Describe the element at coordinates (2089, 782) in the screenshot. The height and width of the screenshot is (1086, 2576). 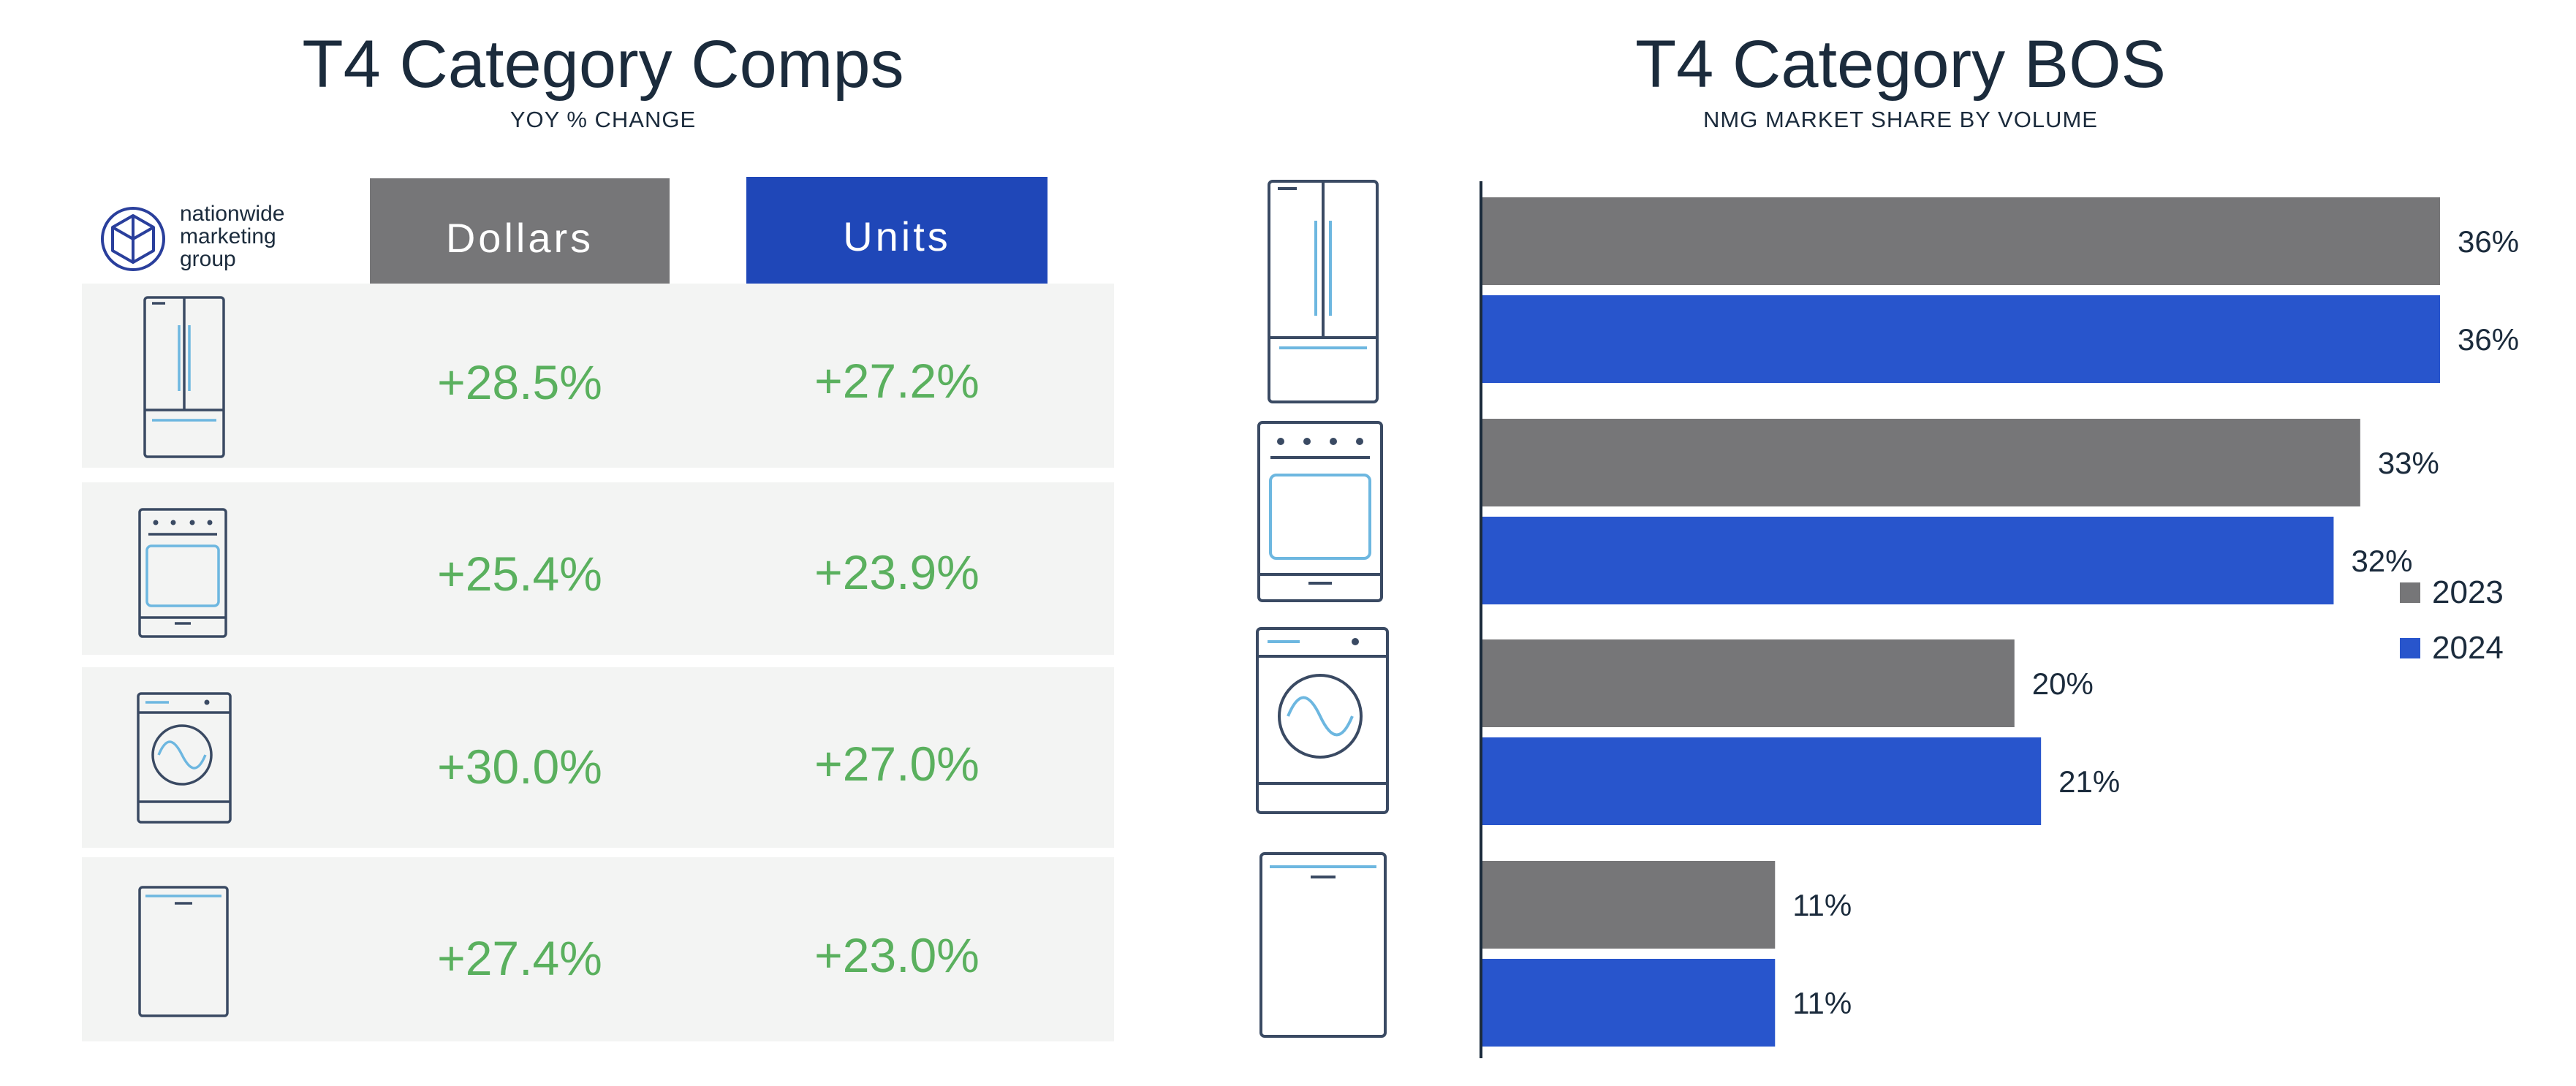
I see `bar-value-label: 21%` at that location.